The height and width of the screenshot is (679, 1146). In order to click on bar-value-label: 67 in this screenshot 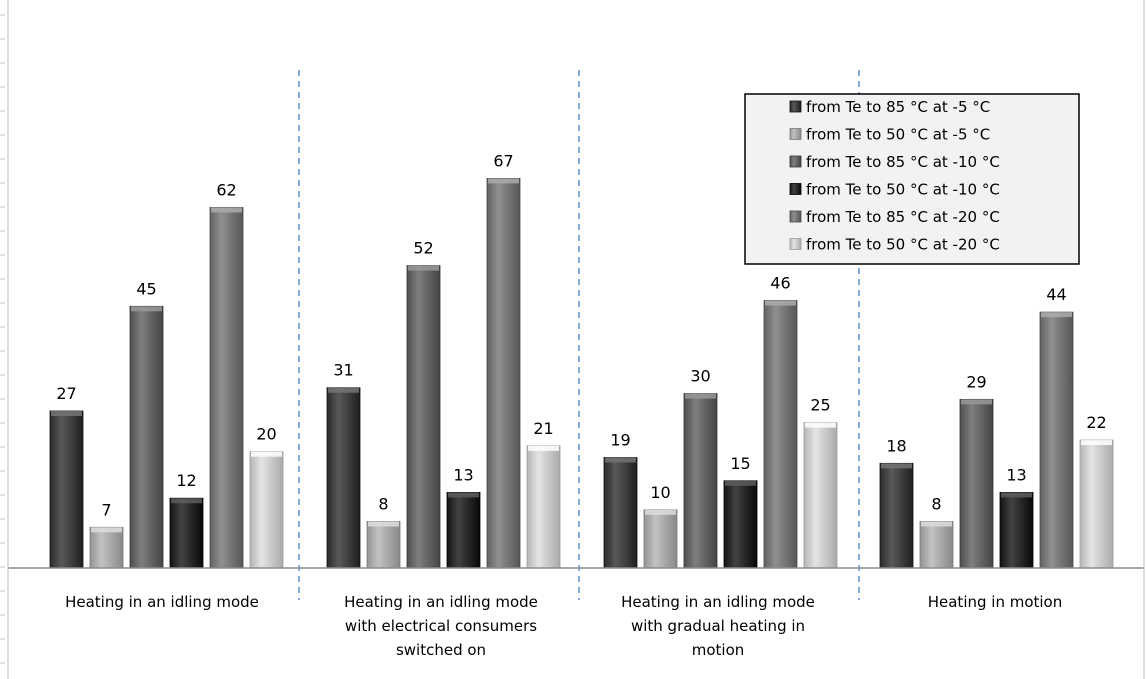, I will do `click(503, 160)`.